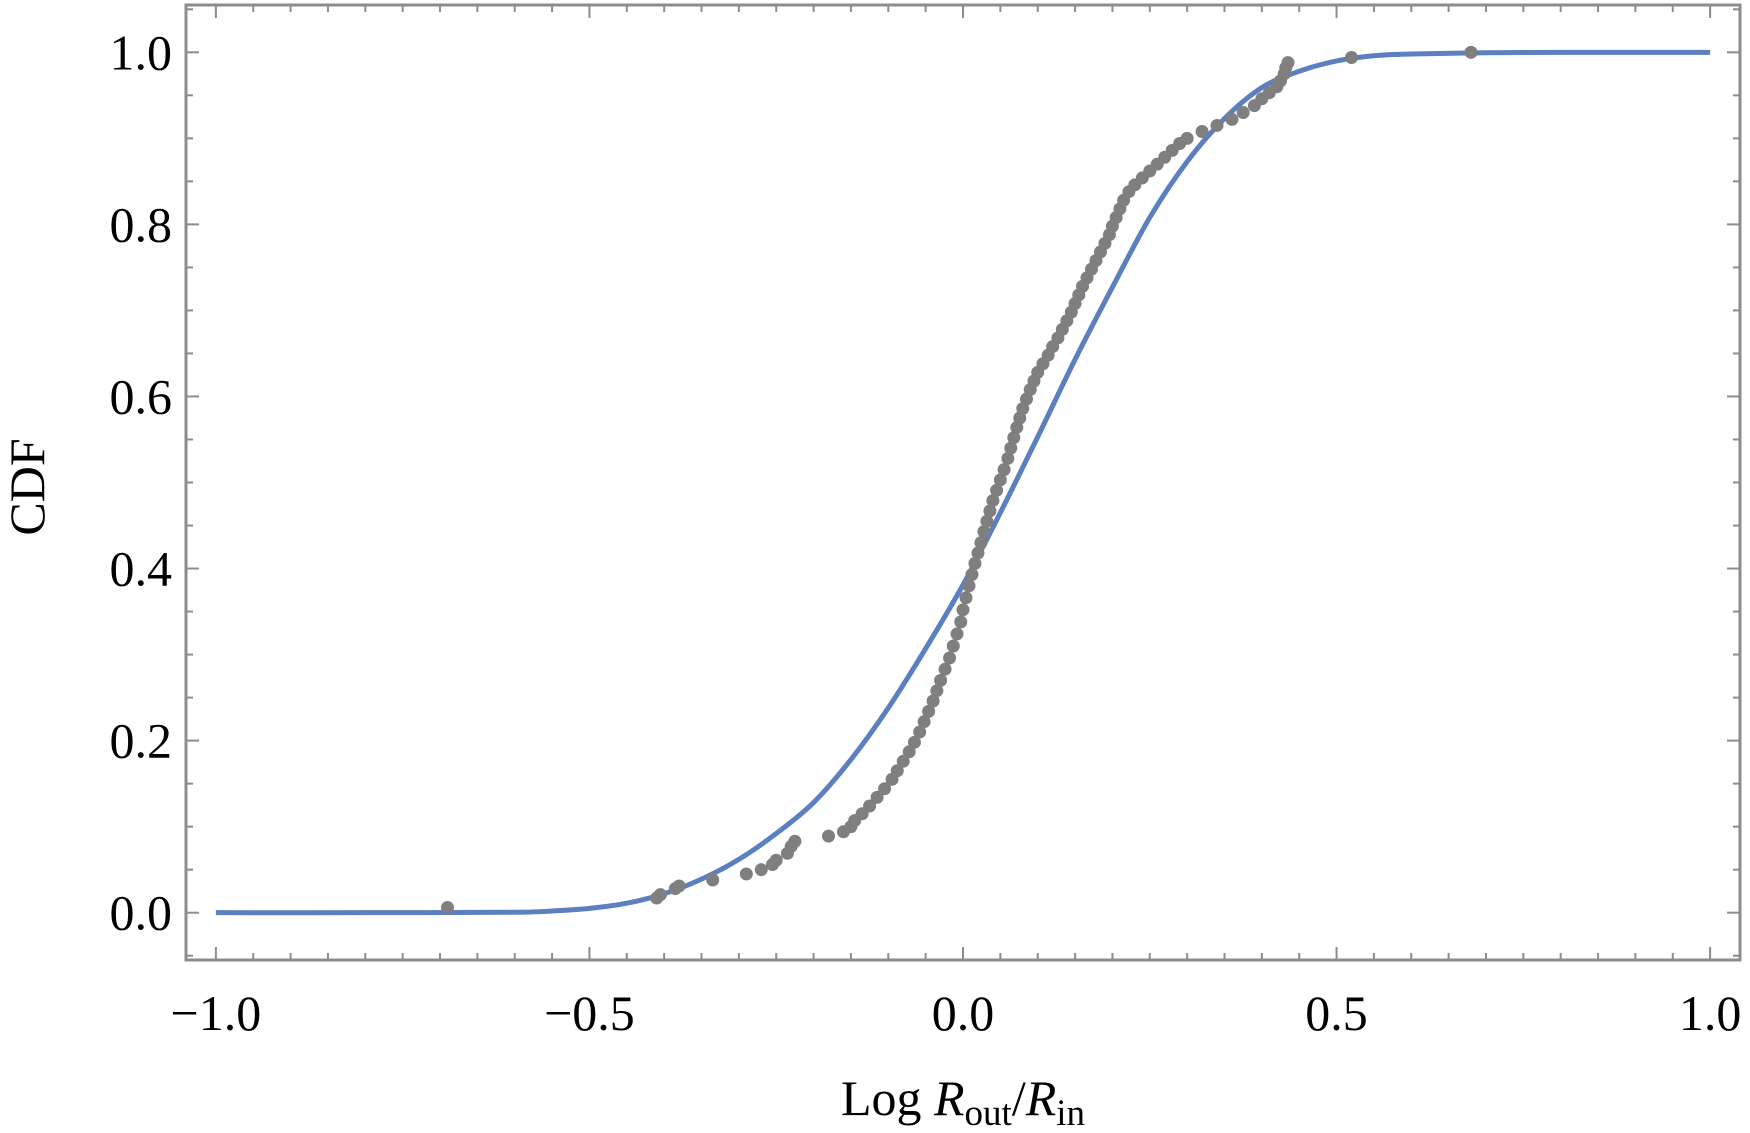 The height and width of the screenshot is (1133, 1750). Describe the element at coordinates (141, 52) in the screenshot. I see `y-tick-label: 1.0` at that location.